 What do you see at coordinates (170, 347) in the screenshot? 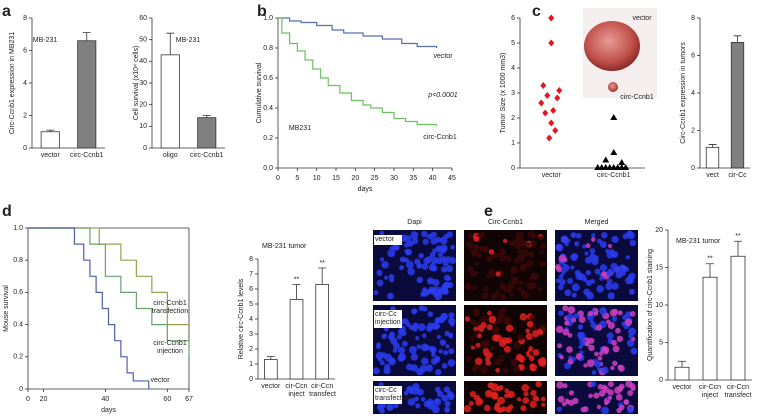
I see `series-label: circ-Ccnb1 injection` at bounding box center [170, 347].